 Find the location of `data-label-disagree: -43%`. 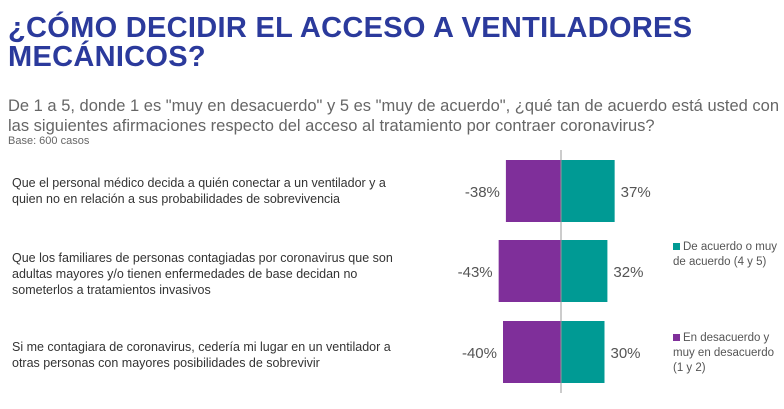

data-label-disagree: -43% is located at coordinates (475, 272).